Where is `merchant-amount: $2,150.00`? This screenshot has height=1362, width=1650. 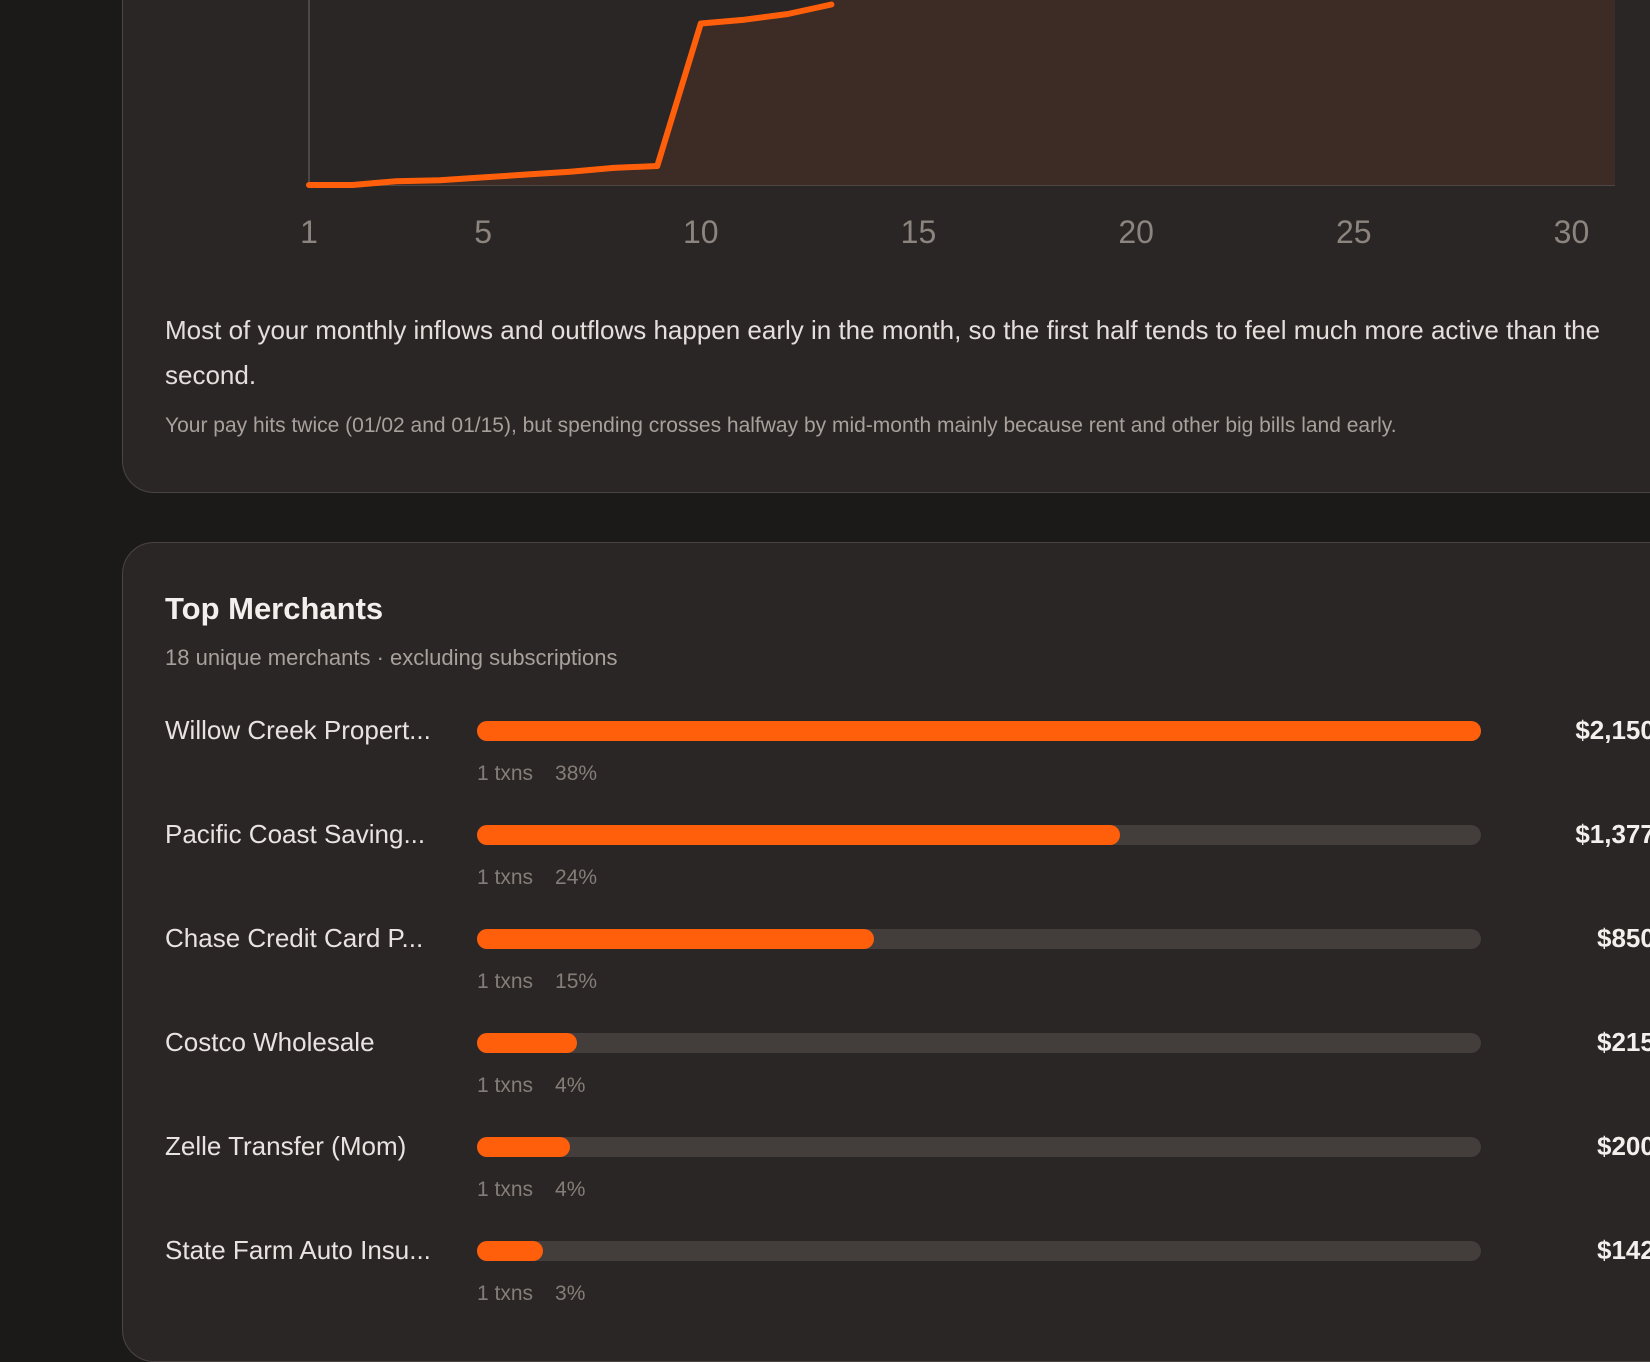 merchant-amount: $2,150.00 is located at coordinates (1612, 730).